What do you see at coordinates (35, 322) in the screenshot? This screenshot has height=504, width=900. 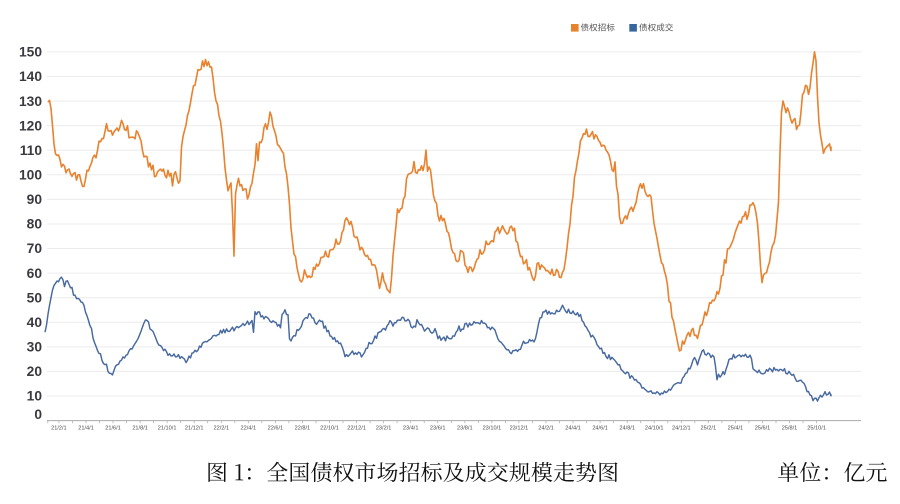 I see `svg-text: 40` at bounding box center [35, 322].